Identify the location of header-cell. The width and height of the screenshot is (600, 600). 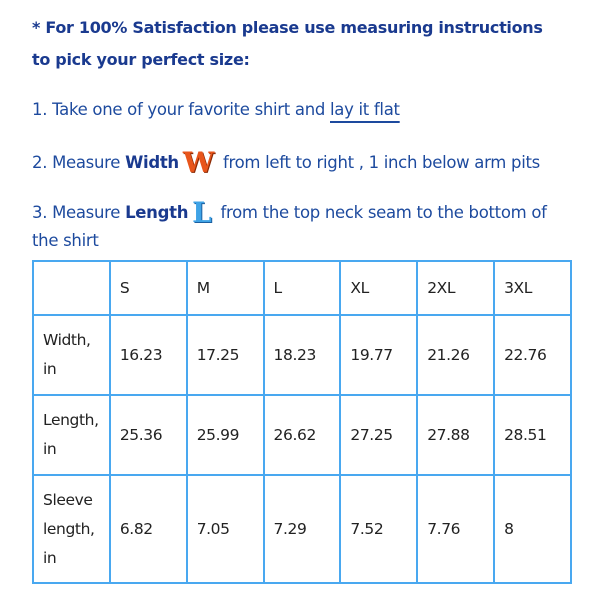
(71, 288).